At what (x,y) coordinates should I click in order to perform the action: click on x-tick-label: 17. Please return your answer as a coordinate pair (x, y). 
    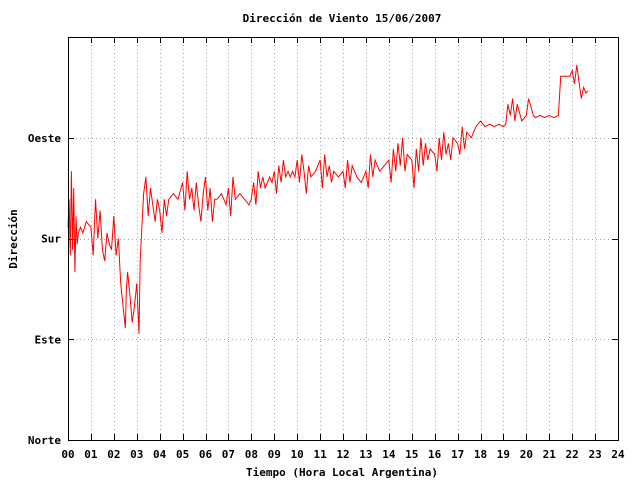
    Looking at the image, I should click on (457, 454).